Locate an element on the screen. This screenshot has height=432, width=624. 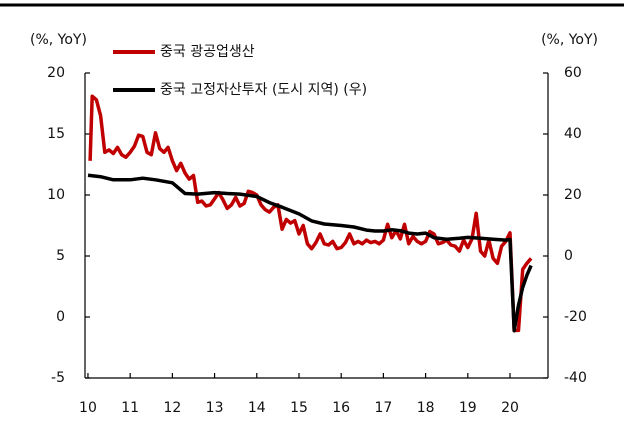
x-tick-label: 16 is located at coordinates (341, 408).